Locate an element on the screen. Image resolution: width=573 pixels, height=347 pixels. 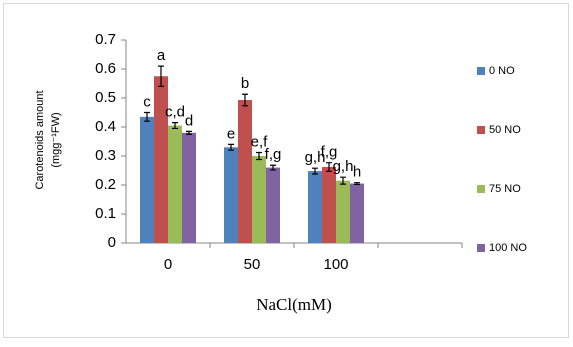
y-axis-title: (mgg⁻¹FW) is located at coordinates (56, 139).